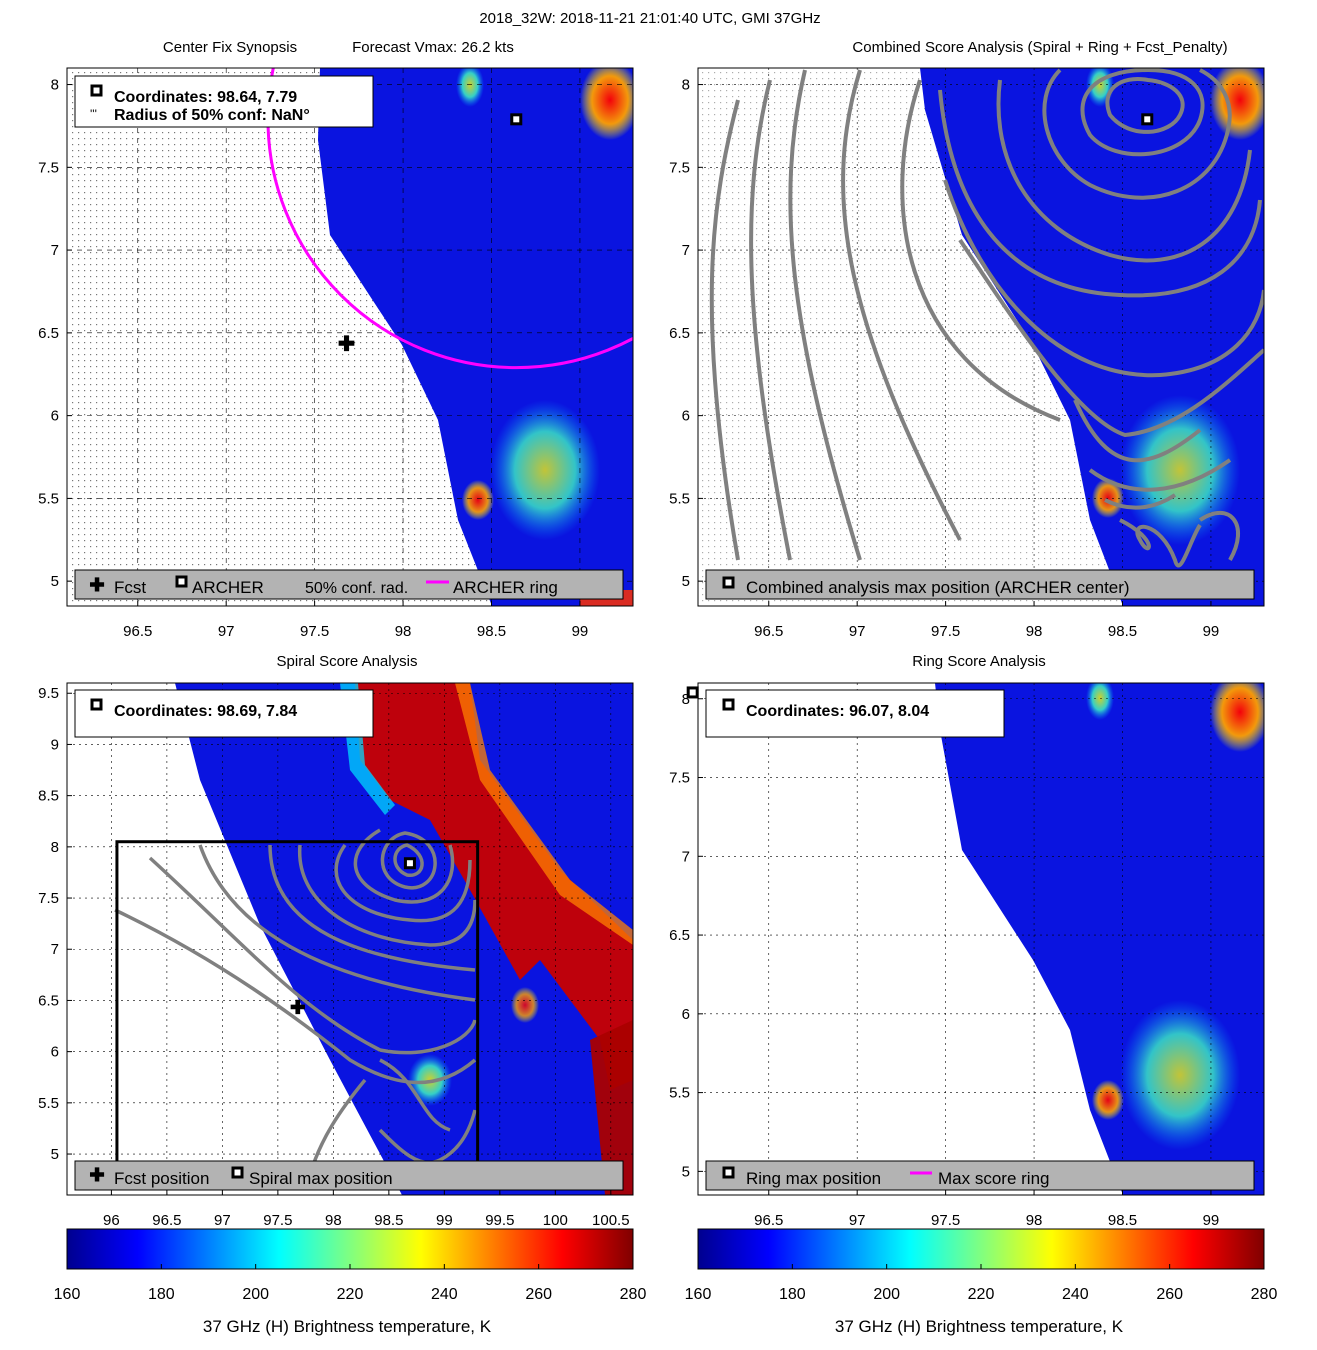 The image size is (1317, 1350). I want to click on synopsis-title-left: Center Fix Synopsis, so click(230, 47).